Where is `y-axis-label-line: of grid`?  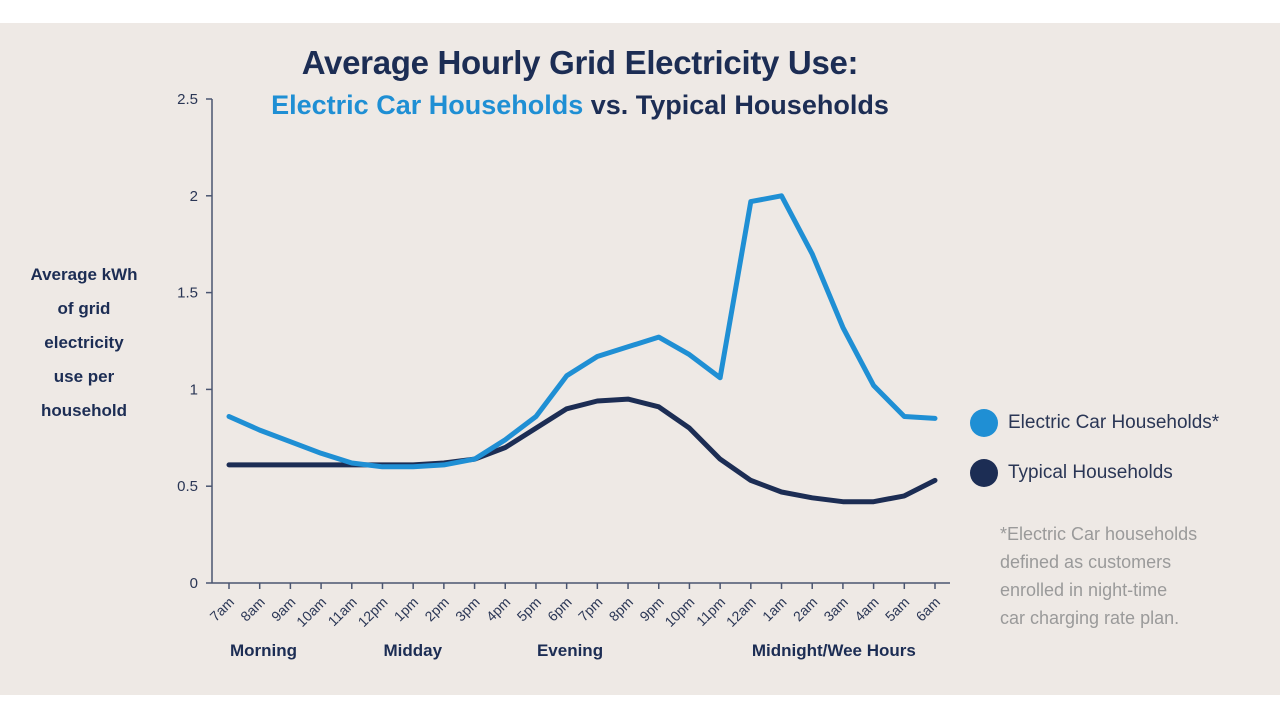 y-axis-label-line: of grid is located at coordinates (84, 308).